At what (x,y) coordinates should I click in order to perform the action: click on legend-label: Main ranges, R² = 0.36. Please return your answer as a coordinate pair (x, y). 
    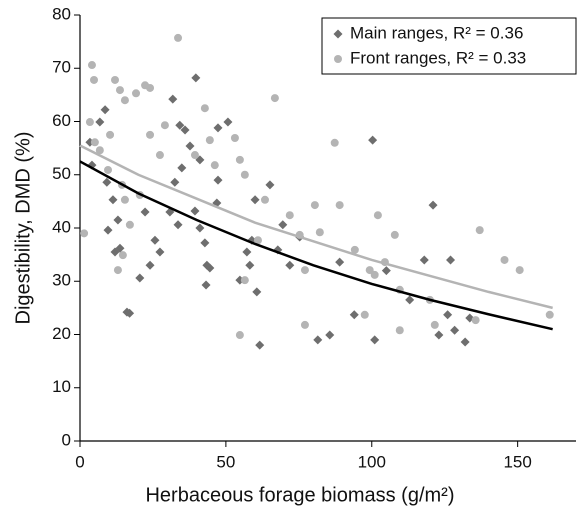
    Looking at the image, I should click on (436, 32).